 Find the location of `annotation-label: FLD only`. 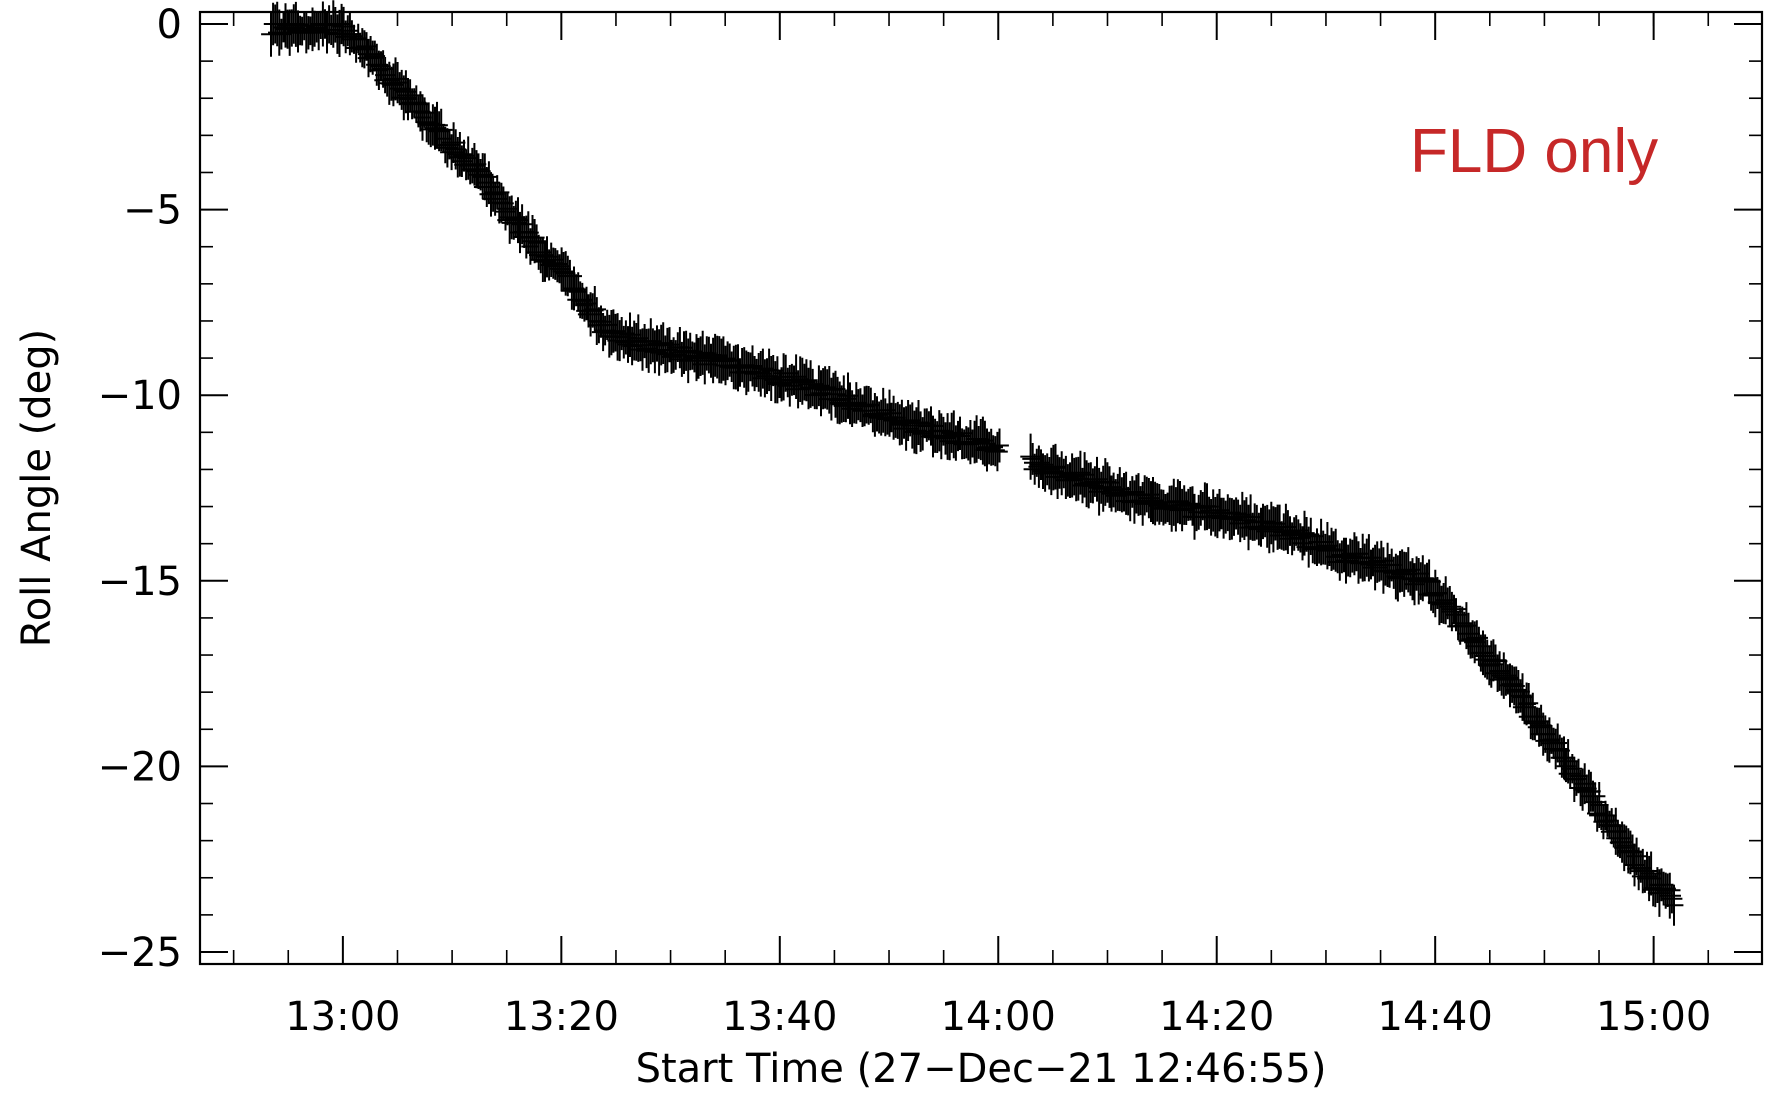

annotation-label: FLD only is located at coordinates (1534, 151).